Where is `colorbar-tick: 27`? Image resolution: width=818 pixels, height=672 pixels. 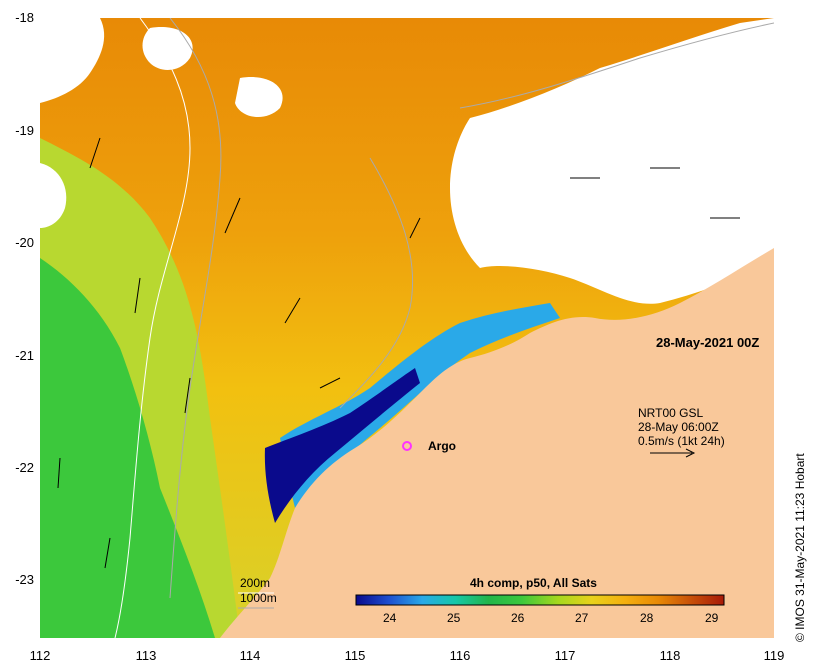 colorbar-tick: 27 is located at coordinates (582, 618).